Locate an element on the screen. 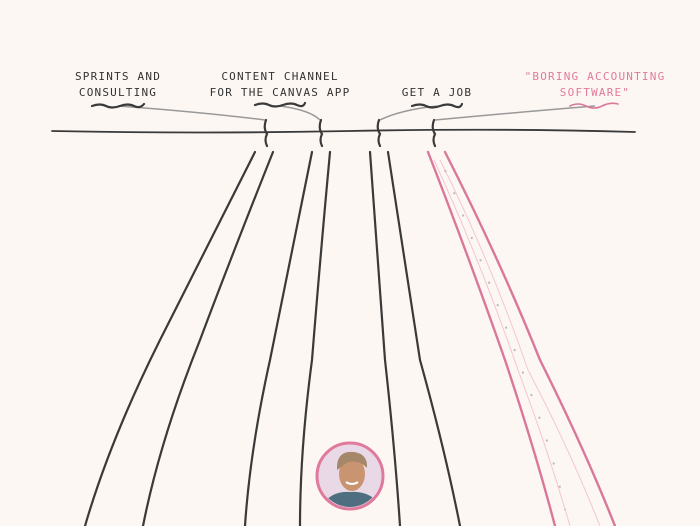 This screenshot has height=526, width=700. connectors is located at coordinates (354, 111).